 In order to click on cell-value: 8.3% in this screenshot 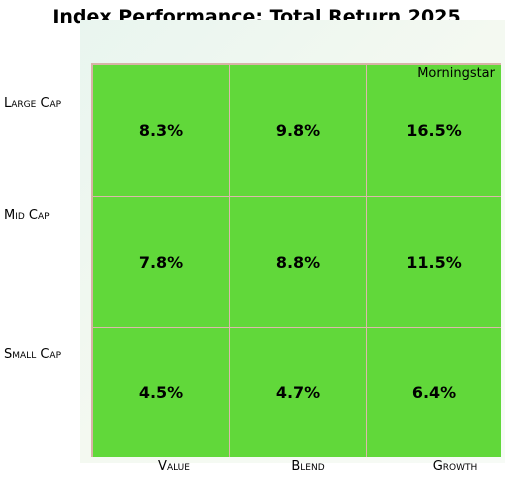, I will do `click(161, 130)`.